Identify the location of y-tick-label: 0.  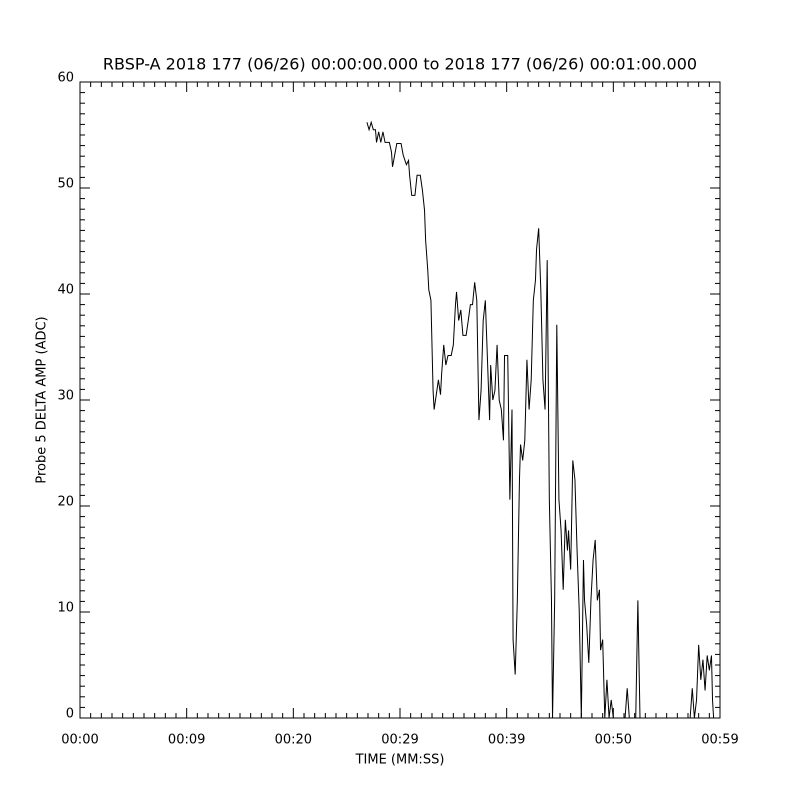
(70, 714).